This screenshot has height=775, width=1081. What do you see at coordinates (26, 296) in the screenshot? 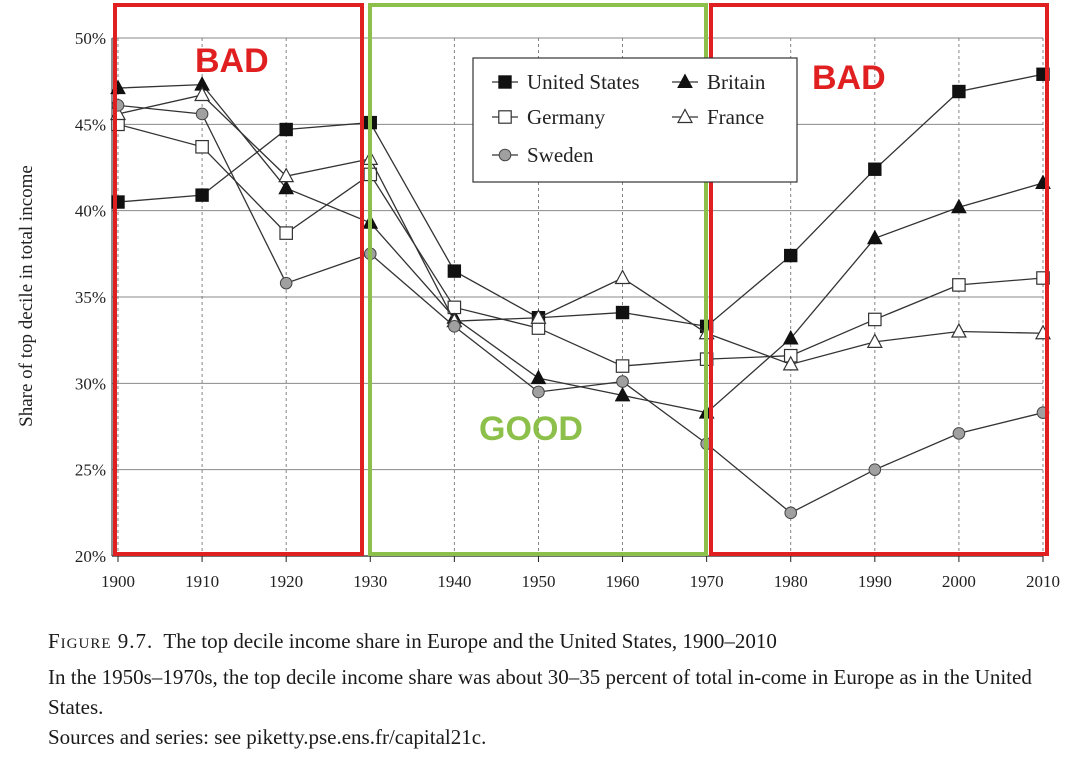
I see `y-axis-label: Share of top decile in total income` at bounding box center [26, 296].